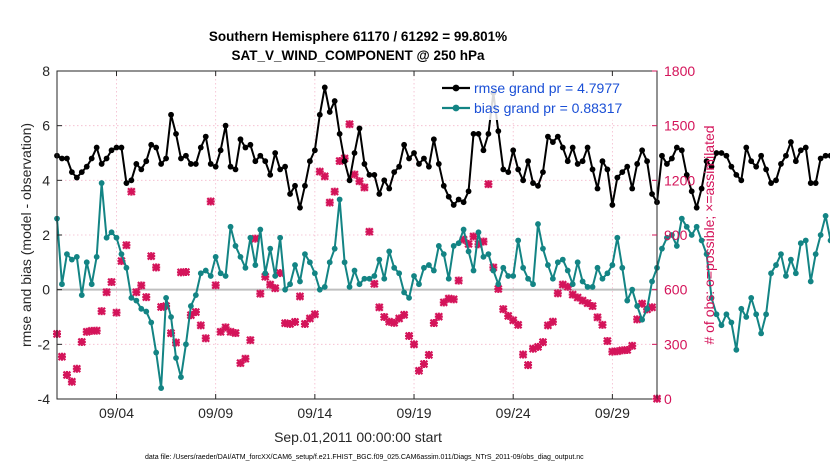 The image size is (830, 470). Describe the element at coordinates (358, 437) in the screenshot. I see `x-axis-label: Sep.01,2011 00:00:00 start` at that location.